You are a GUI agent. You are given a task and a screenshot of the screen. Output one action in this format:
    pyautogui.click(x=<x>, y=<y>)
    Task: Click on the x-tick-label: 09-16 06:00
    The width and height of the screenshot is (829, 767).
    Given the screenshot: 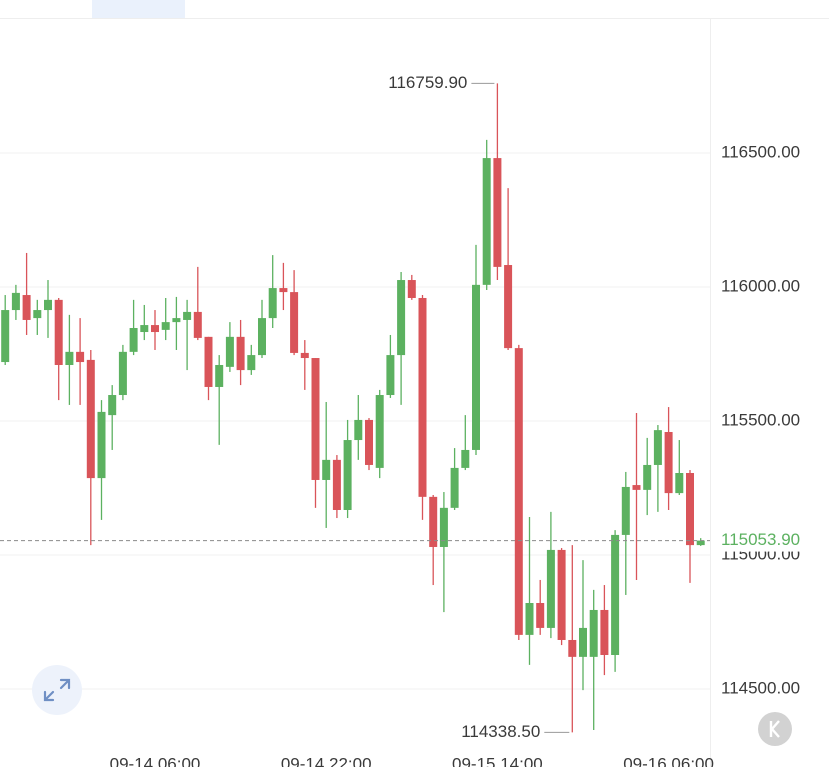 What is the action you would take?
    pyautogui.click(x=668, y=760)
    